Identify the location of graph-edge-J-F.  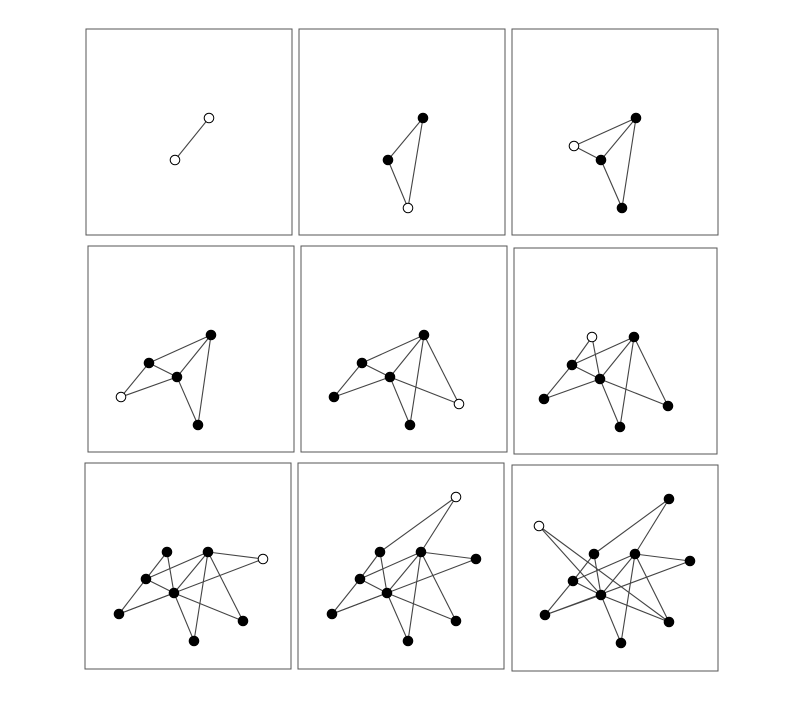
(604, 574).